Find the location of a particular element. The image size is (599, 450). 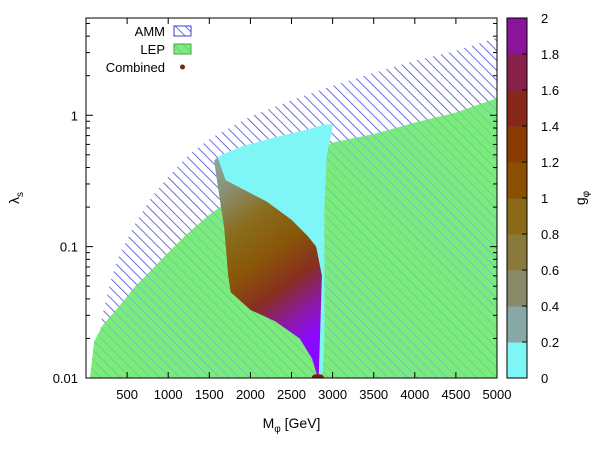

combined-tip-marker is located at coordinates (317, 376).